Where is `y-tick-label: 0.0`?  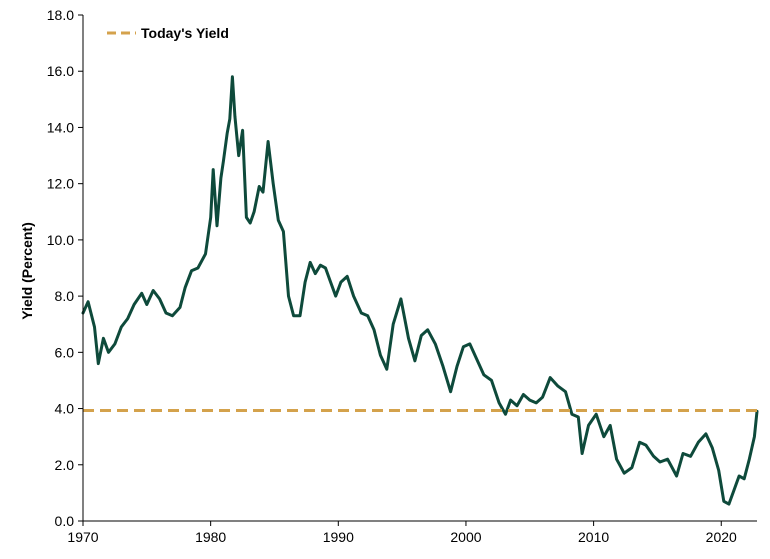
y-tick-label: 0.0 is located at coordinates (65, 521).